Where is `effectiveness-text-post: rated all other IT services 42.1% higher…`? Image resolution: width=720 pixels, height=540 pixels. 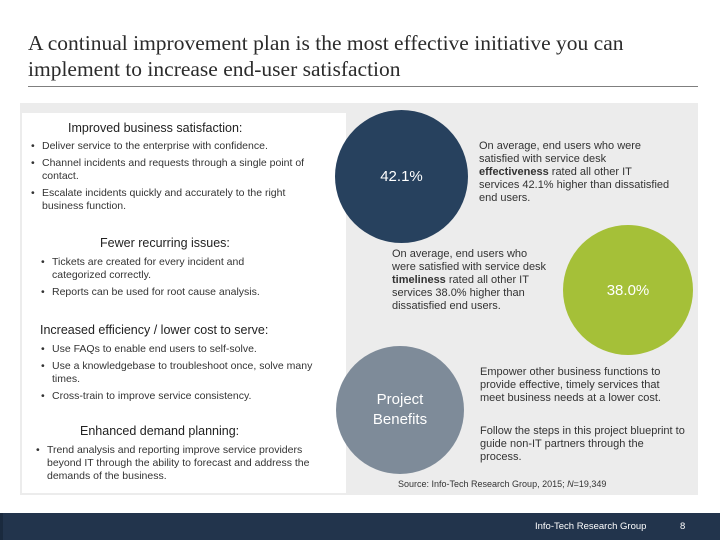
effectiveness-text-post: rated all other IT services 42.1% higher… is located at coordinates (574, 185).